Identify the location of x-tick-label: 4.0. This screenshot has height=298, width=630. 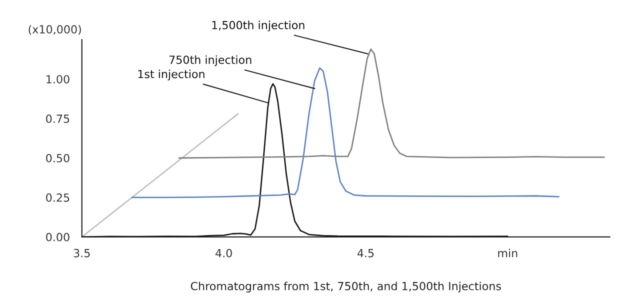
(224, 253).